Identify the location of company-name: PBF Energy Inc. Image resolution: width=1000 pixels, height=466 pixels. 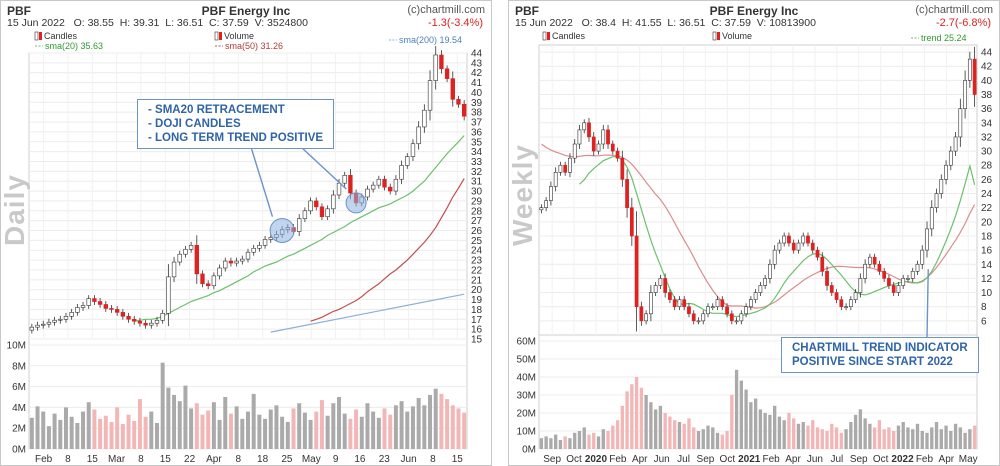
(754, 11).